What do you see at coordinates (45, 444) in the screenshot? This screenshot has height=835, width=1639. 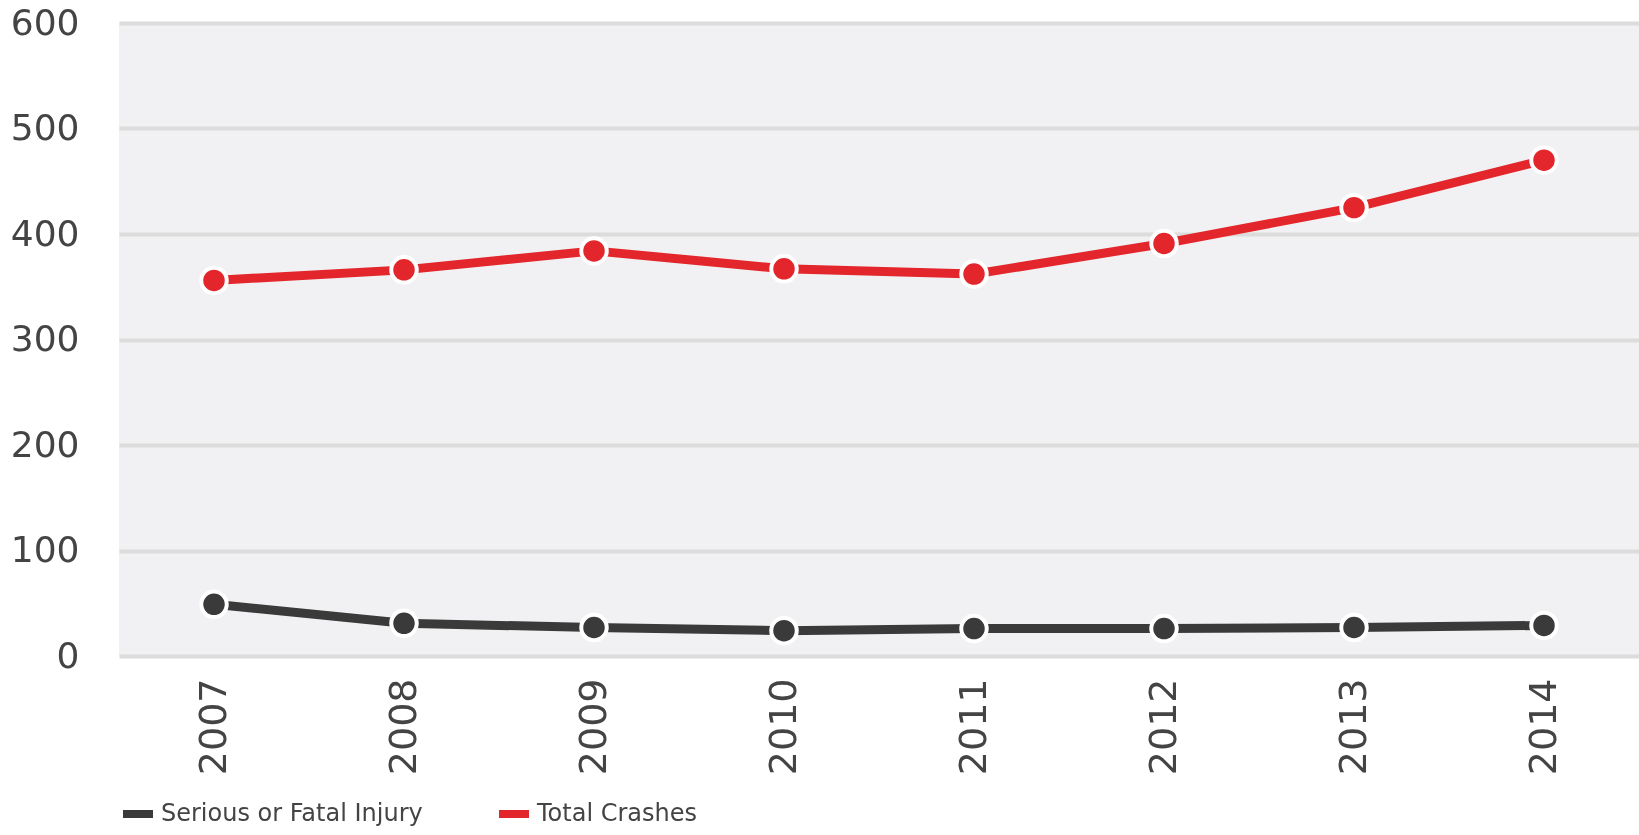 I see `y-tick-label: 200` at bounding box center [45, 444].